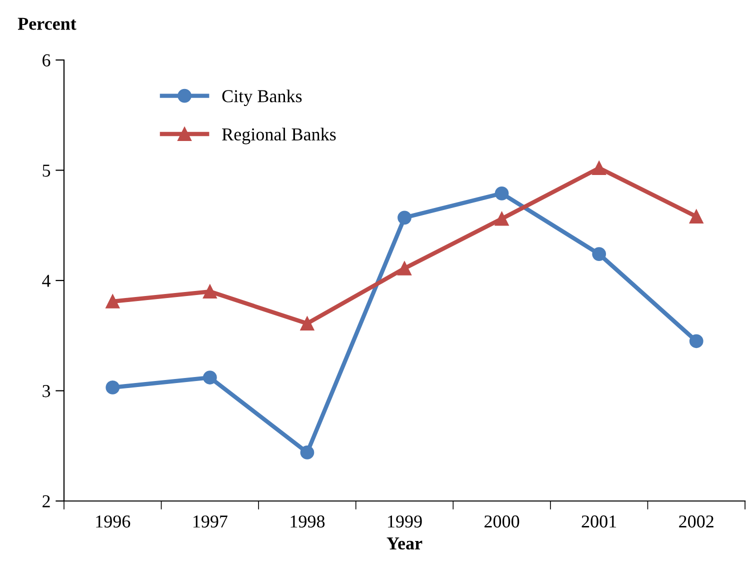  Describe the element at coordinates (210, 521) in the screenshot. I see `x-tick-label: 1997` at that location.